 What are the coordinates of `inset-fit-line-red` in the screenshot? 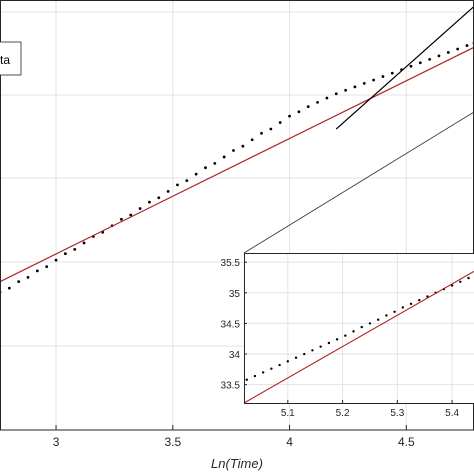 It's located at (358, 337).